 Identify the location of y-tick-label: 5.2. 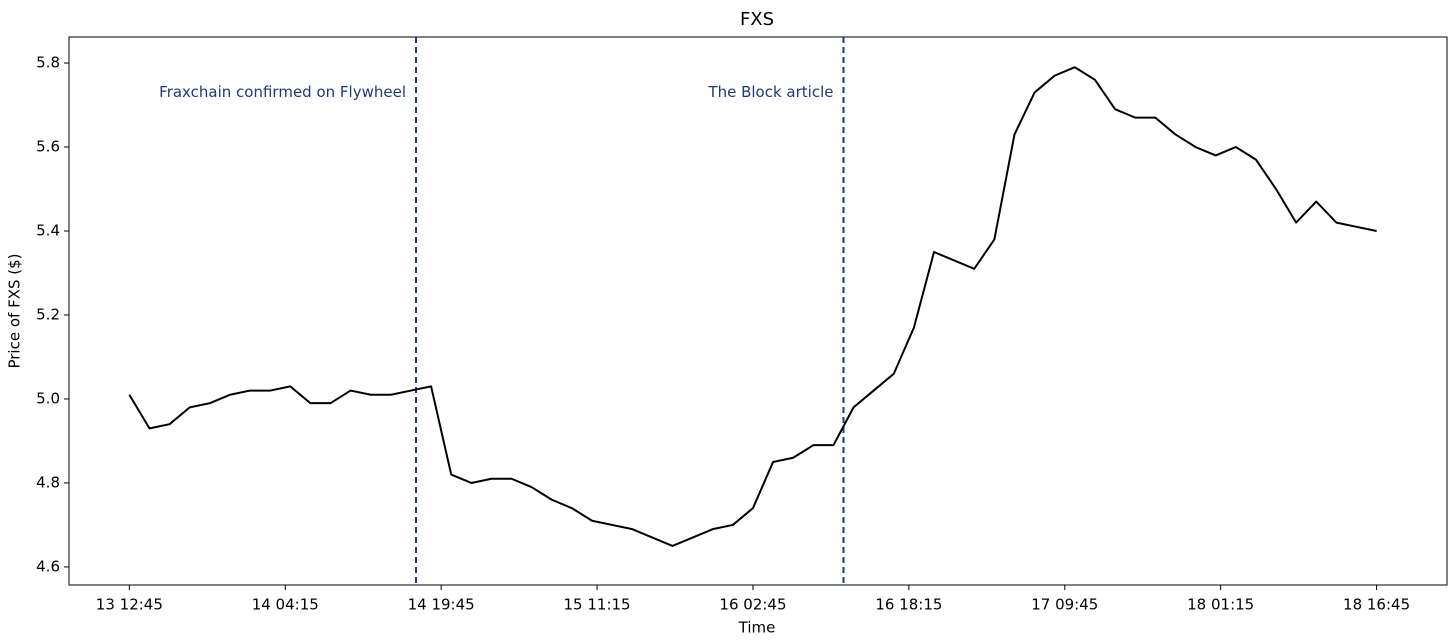
(48, 314).